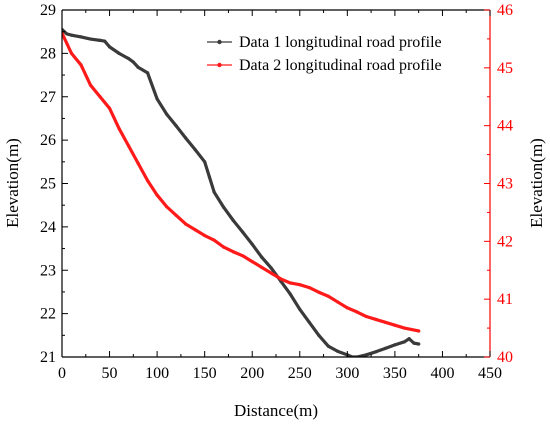 The width and height of the screenshot is (550, 426). What do you see at coordinates (48, 314) in the screenshot?
I see `y-left-tick-label: 22` at bounding box center [48, 314].